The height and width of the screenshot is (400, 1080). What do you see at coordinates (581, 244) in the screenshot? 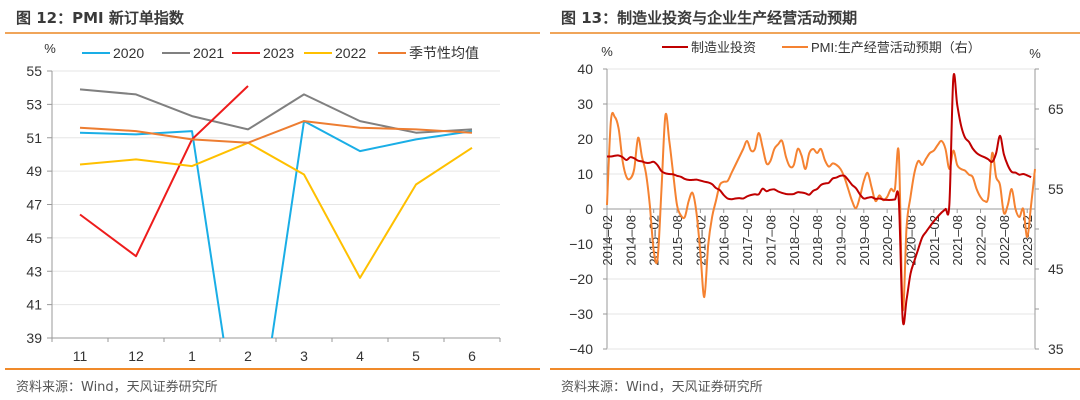
I see `y-tick-label: −10` at bounding box center [581, 244].